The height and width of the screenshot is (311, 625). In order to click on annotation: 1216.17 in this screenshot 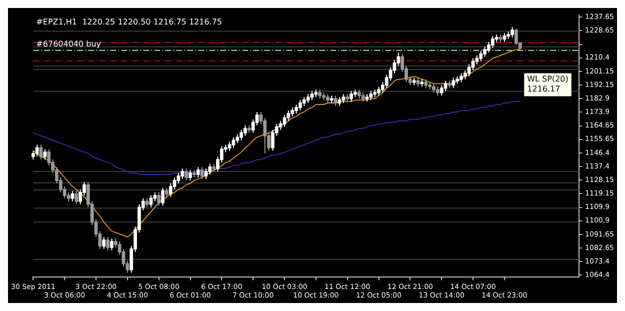, I will do `click(543, 89)`.